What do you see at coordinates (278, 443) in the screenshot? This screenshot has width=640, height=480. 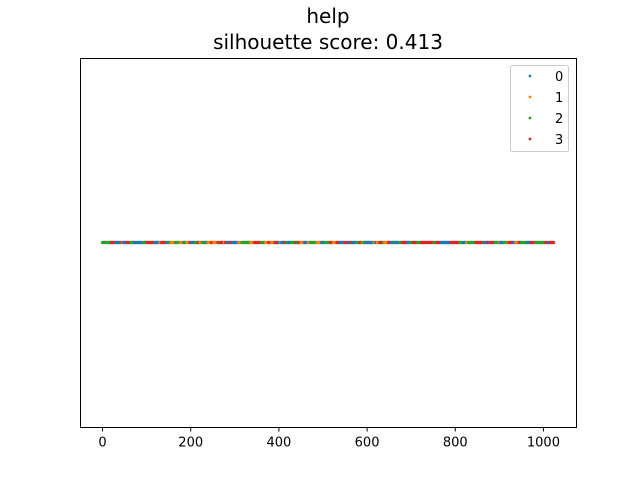 I see `x-tick-label: 400` at bounding box center [278, 443].